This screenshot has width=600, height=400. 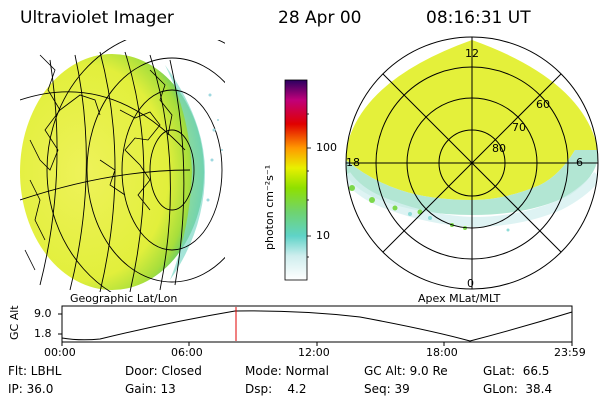 What do you see at coordinates (35, 371) in the screenshot?
I see `filter-info: Flt: LBHL` at bounding box center [35, 371].